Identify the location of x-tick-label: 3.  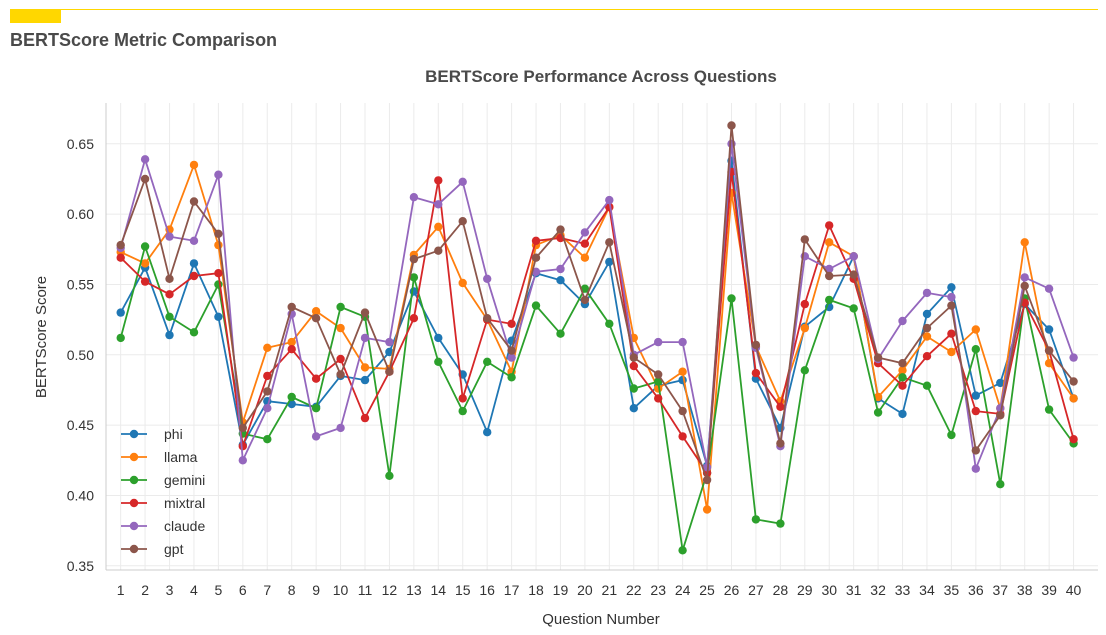
(170, 590).